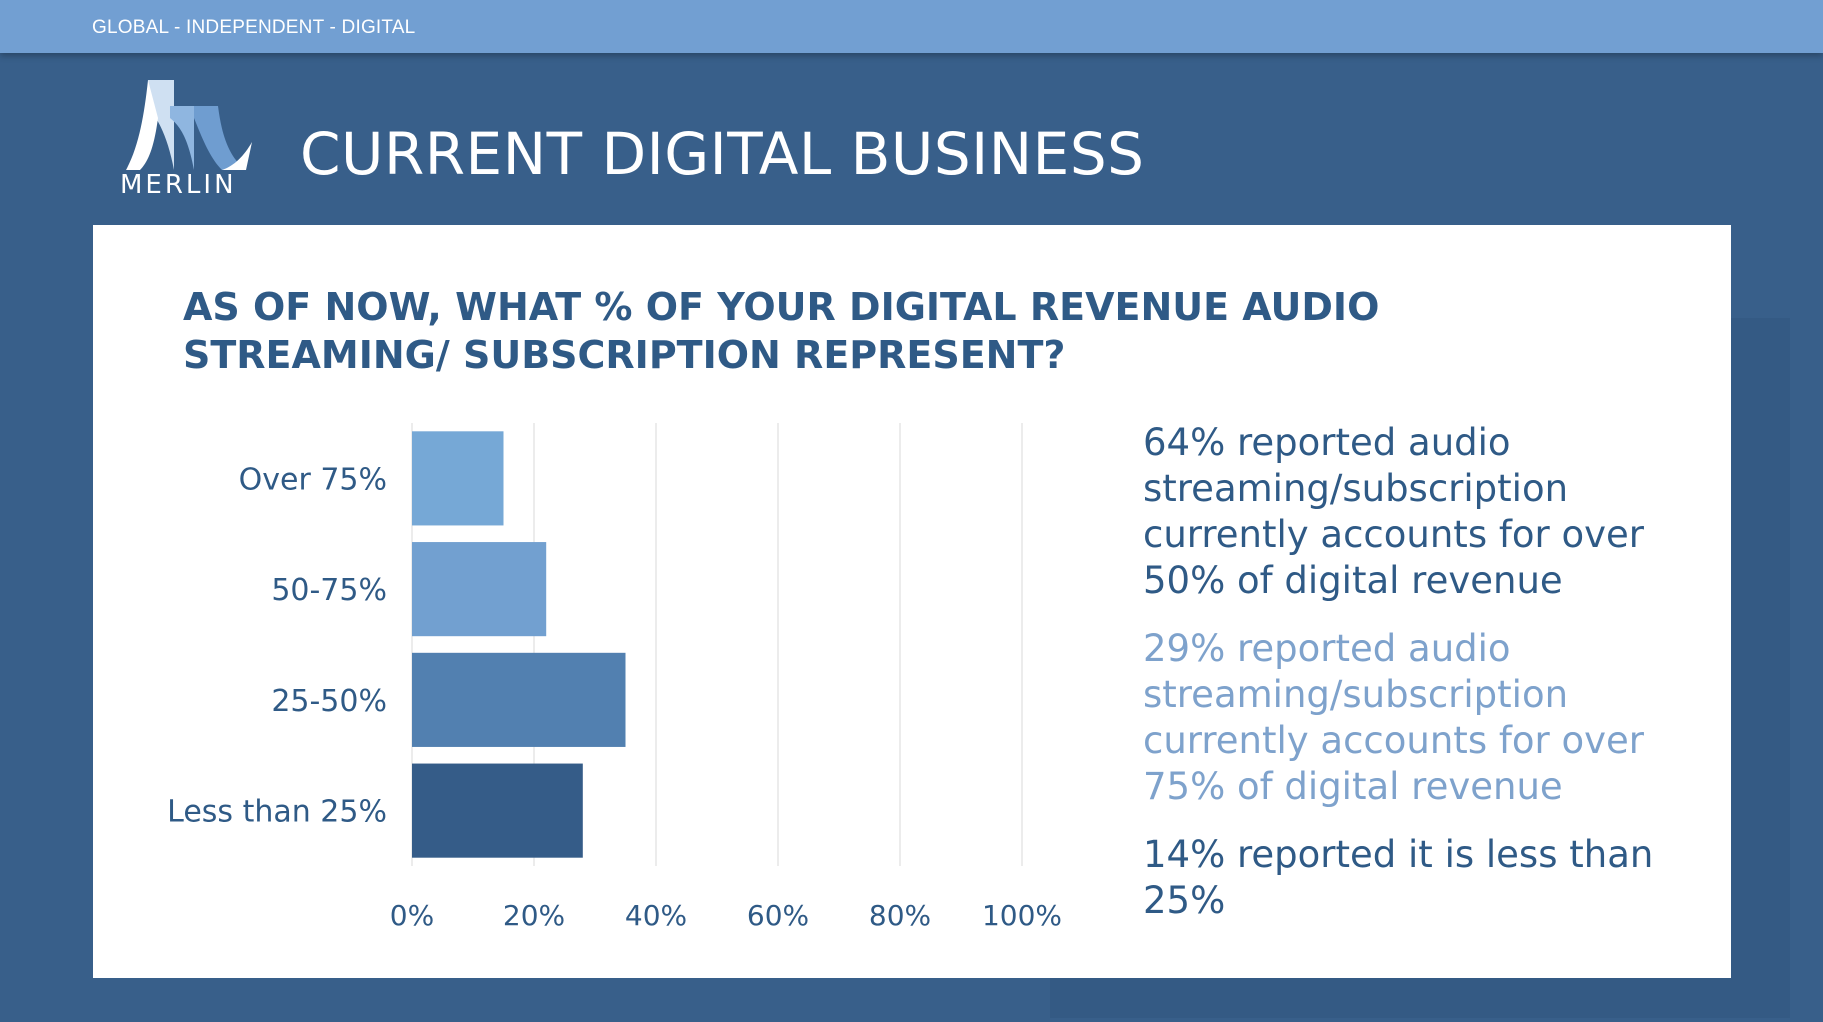 Image resolution: width=1823 pixels, height=1022 pixels. I want to click on category-label: 50-75%, so click(329, 590).